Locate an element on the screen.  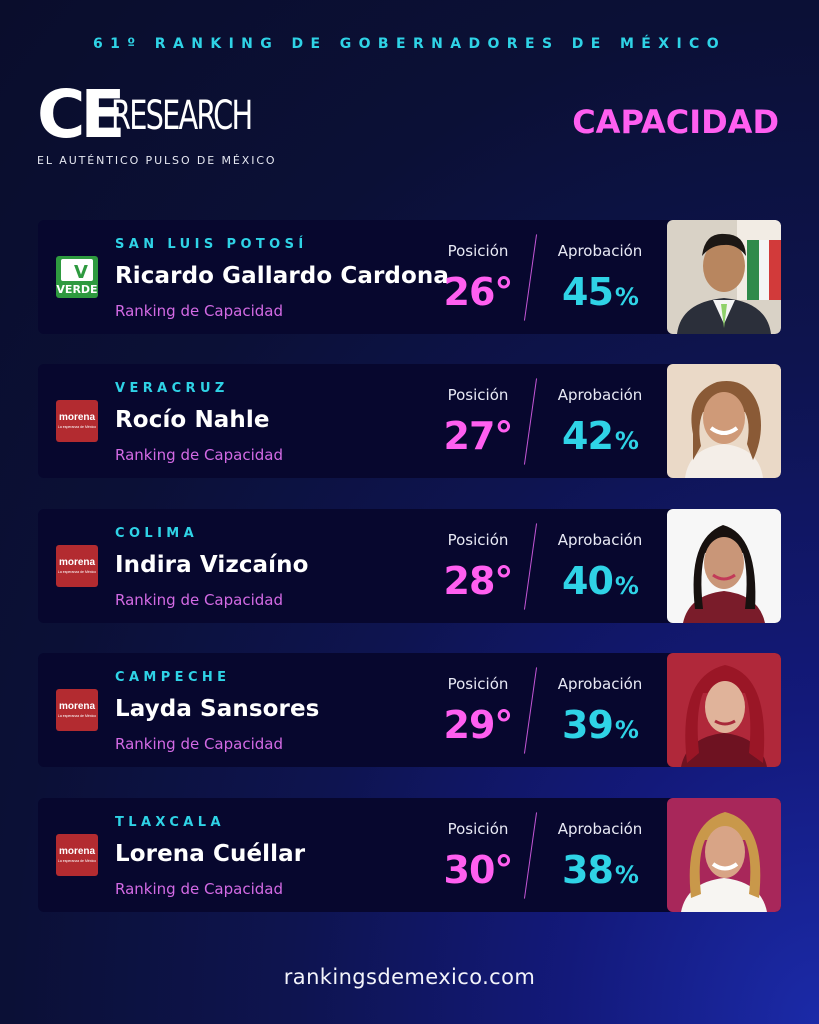
logo-tagline: EL AUTÉNTICO PULSO DE MÉXICO is located at coordinates (157, 160).